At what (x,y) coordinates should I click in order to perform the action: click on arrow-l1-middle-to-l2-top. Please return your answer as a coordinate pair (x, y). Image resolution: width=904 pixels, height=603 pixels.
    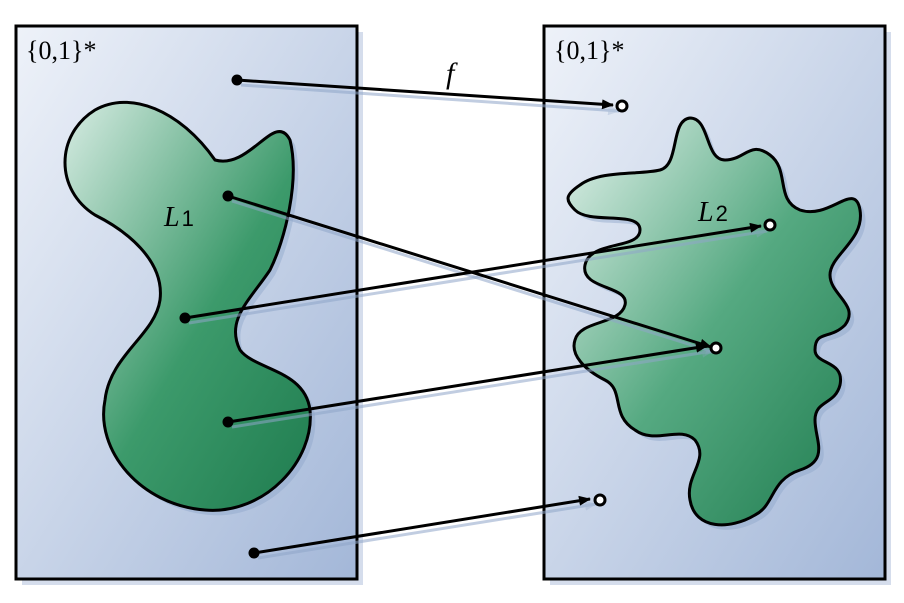
    Looking at the image, I should click on (473, 271).